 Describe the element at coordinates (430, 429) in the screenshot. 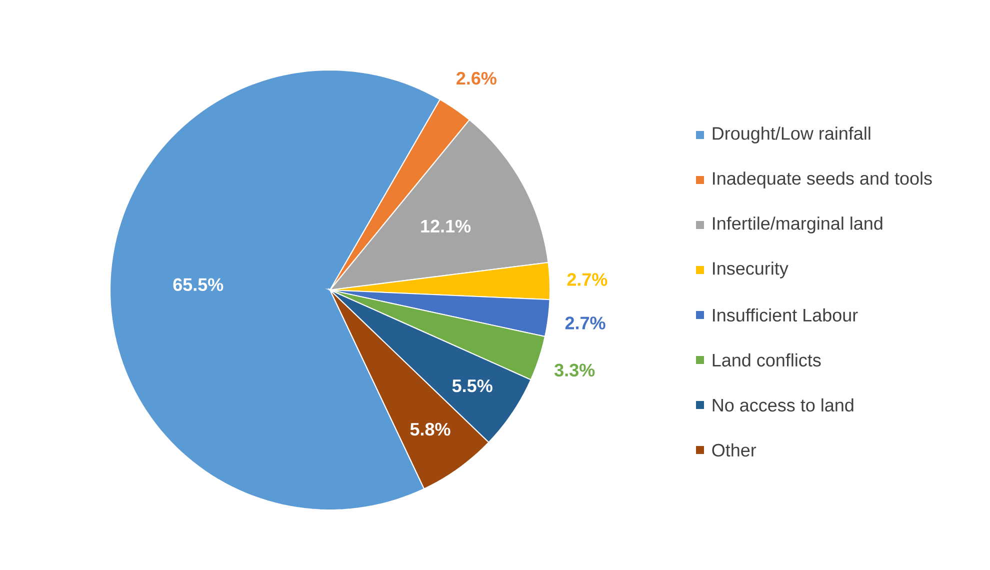

I see `data-label: 5.8%` at that location.